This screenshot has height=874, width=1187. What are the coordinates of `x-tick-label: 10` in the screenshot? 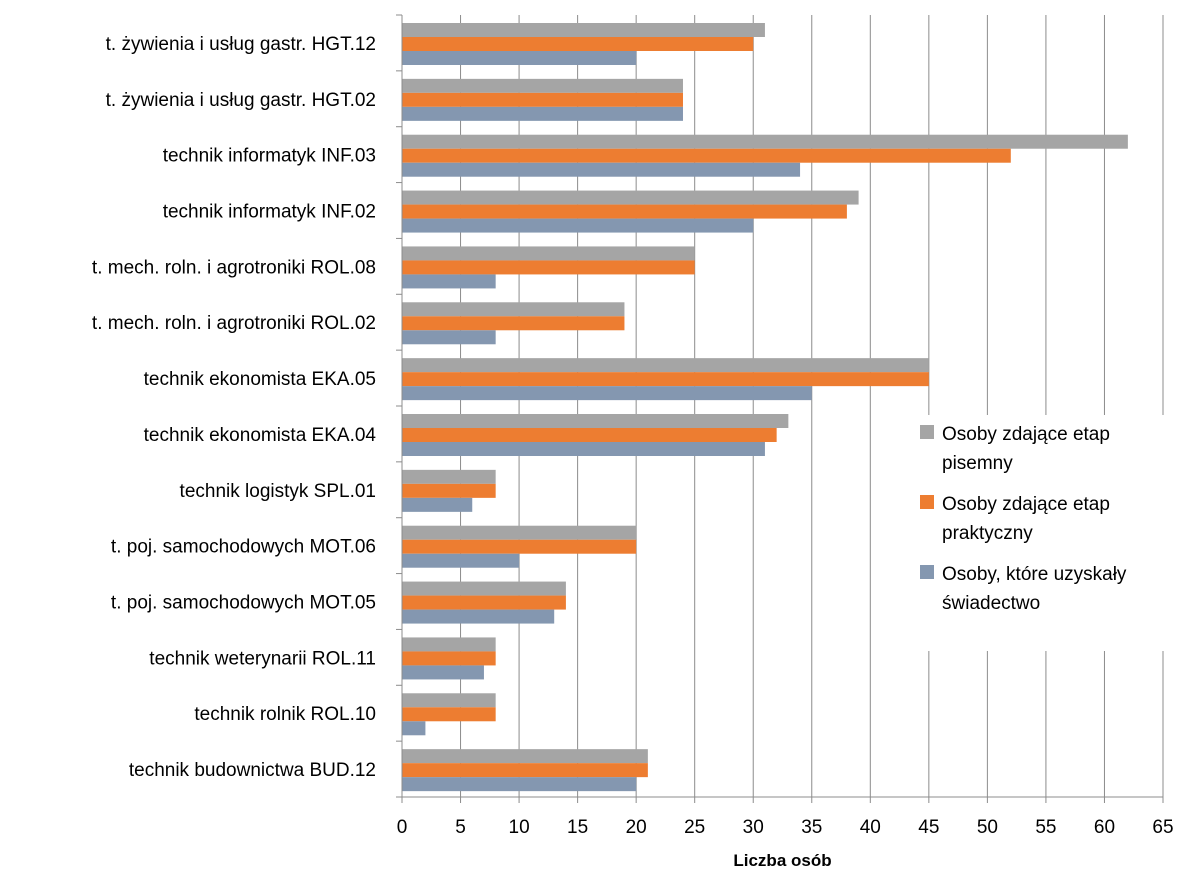 It's located at (519, 827).